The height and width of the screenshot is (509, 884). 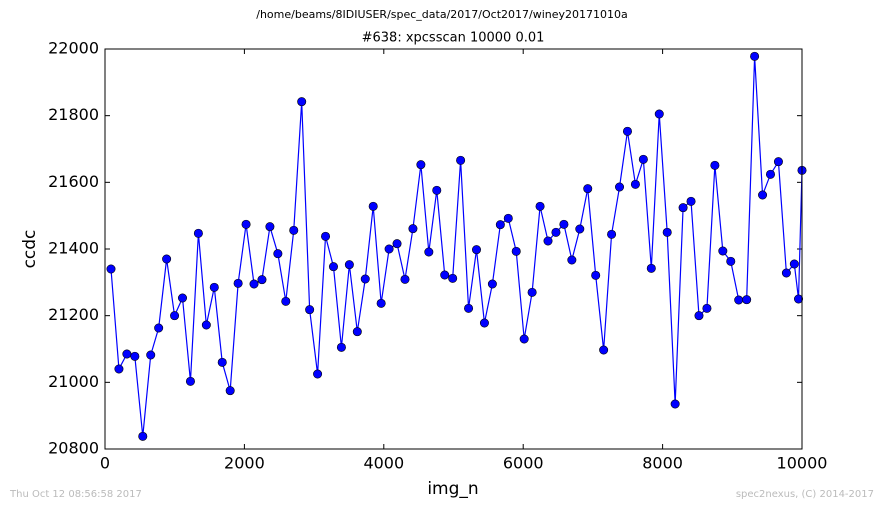 What do you see at coordinates (802, 463) in the screenshot?
I see `x-tick-label: 10000` at bounding box center [802, 463].